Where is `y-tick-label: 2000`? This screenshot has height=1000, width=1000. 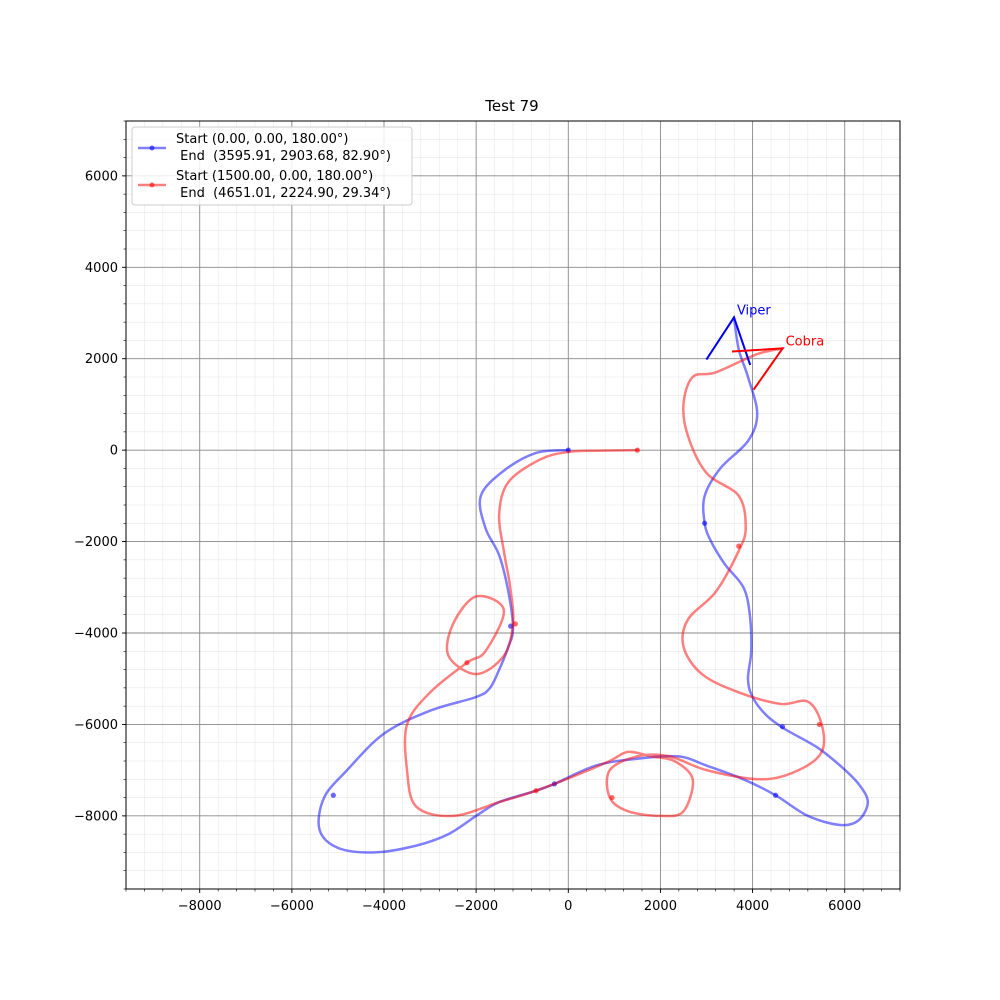
y-tick-label: 2000 is located at coordinates (101, 359).